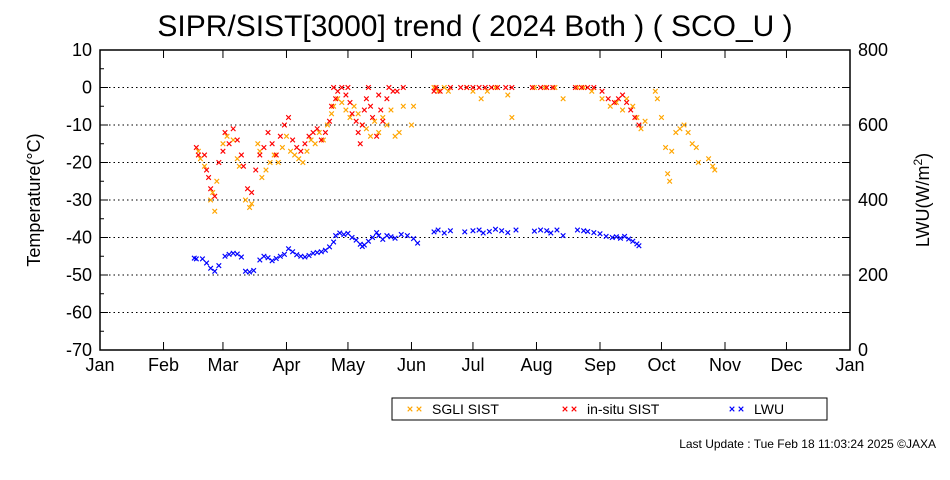 This screenshot has width=950, height=480. I want to click on y2-tick-label: 200, so click(873, 275).